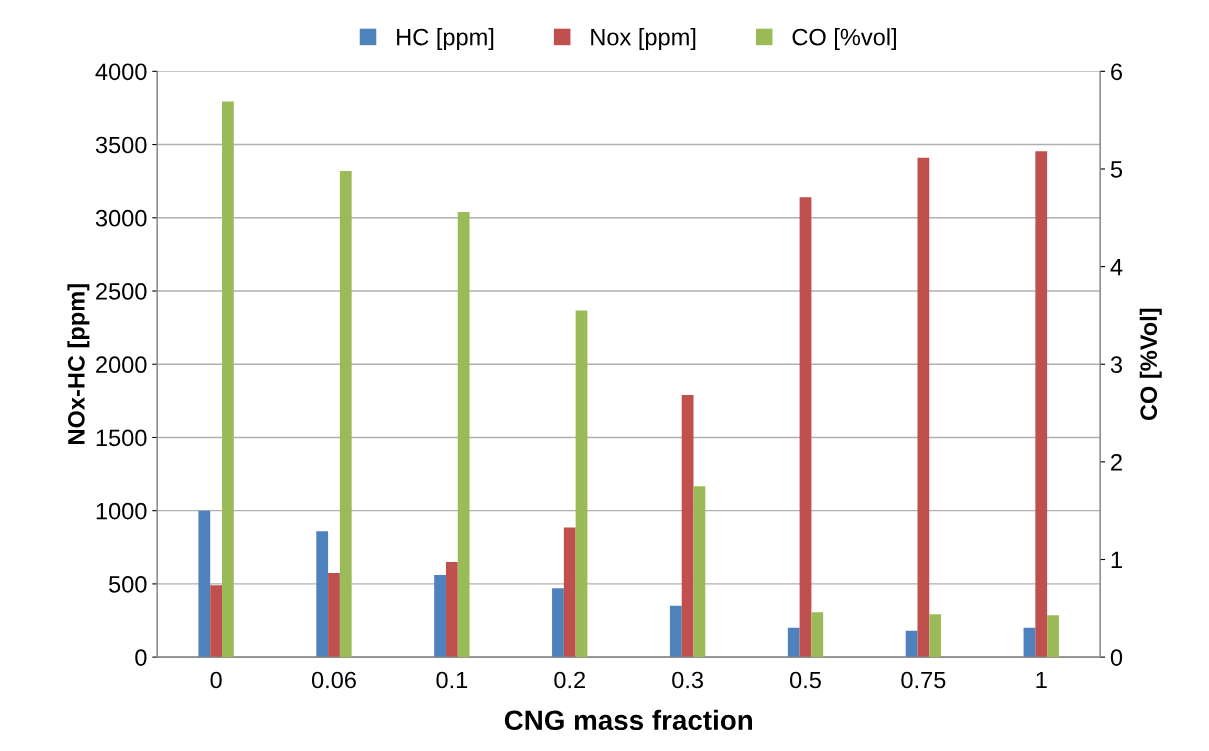 Image resolution: width=1209 pixels, height=751 pixels. Describe the element at coordinates (628, 720) in the screenshot. I see `x-axis-title: CNG mass fraction` at that location.